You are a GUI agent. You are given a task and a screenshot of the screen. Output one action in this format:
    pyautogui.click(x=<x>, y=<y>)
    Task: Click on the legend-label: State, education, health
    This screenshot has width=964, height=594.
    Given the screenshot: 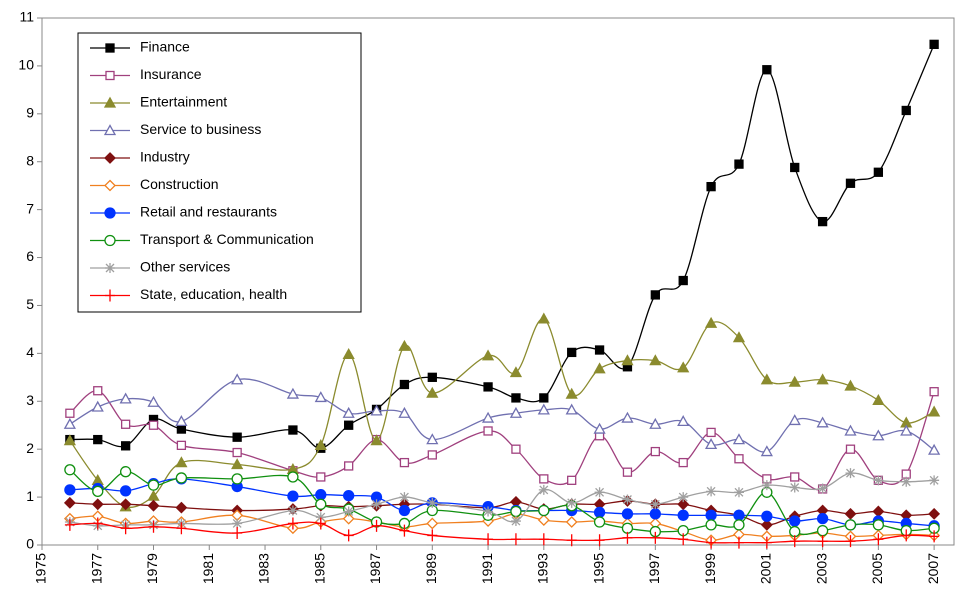 What is the action you would take?
    pyautogui.click(x=213, y=294)
    